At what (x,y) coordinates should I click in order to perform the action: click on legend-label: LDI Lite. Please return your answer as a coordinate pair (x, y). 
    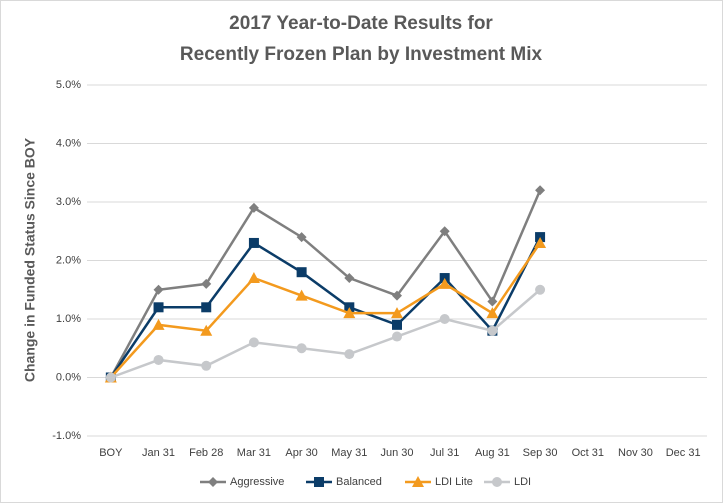
    Looking at the image, I should click on (454, 482).